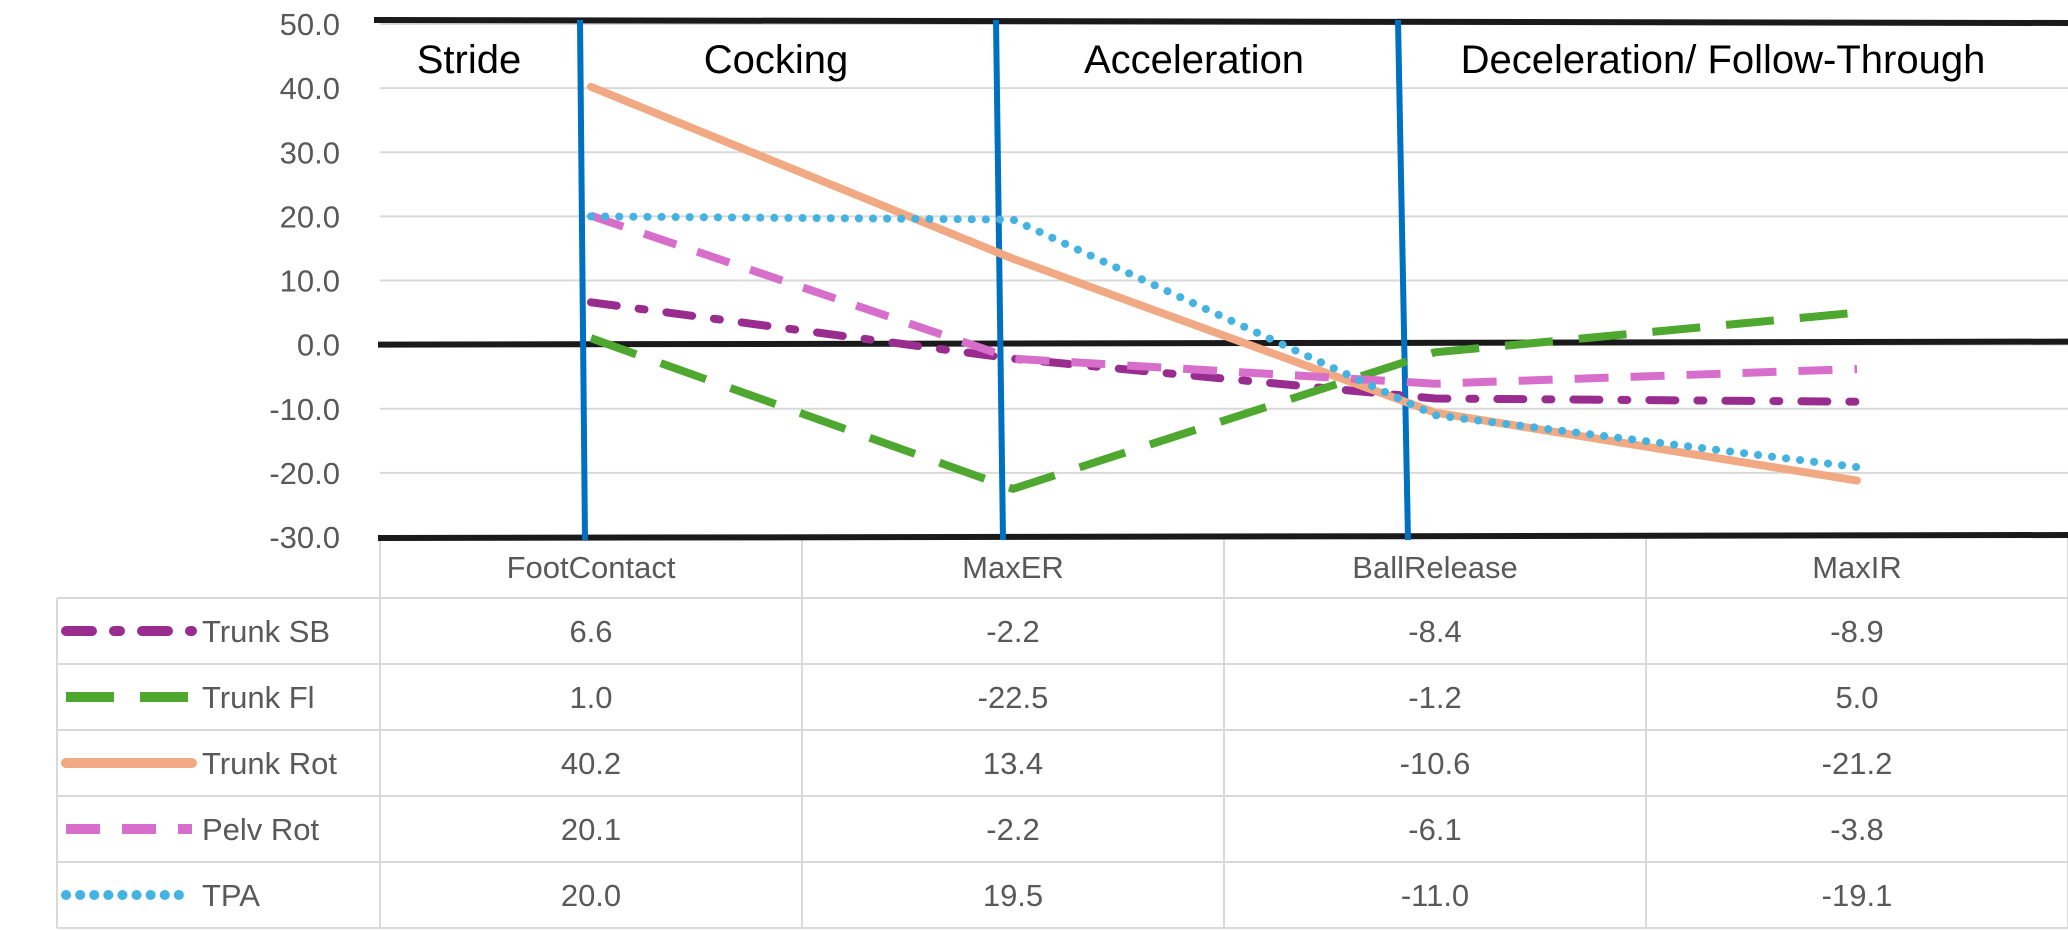 This screenshot has width=2068, height=930. I want to click on data-label: 1.0, so click(590, 697).